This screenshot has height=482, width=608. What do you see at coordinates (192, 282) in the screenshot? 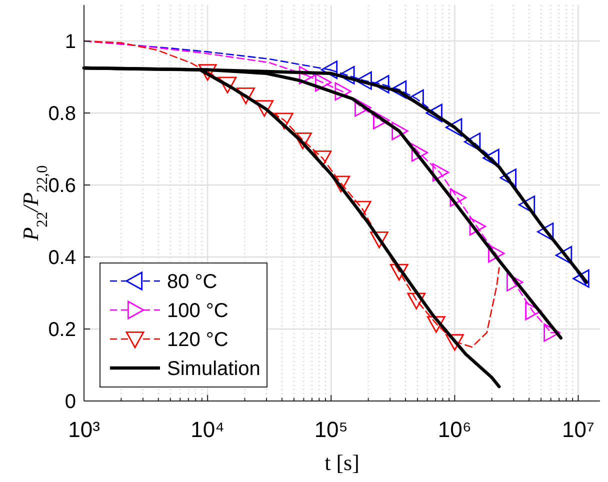
I see `legend-label: 80 °C` at bounding box center [192, 282].